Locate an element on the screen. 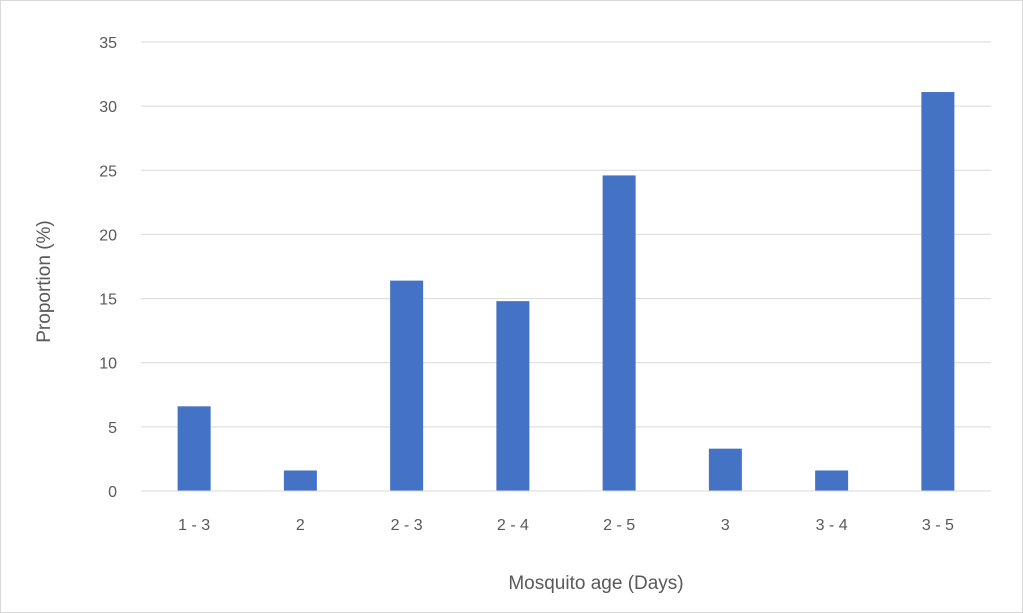 The width and height of the screenshot is (1023, 613). y-tick-label: 10 is located at coordinates (108, 364).